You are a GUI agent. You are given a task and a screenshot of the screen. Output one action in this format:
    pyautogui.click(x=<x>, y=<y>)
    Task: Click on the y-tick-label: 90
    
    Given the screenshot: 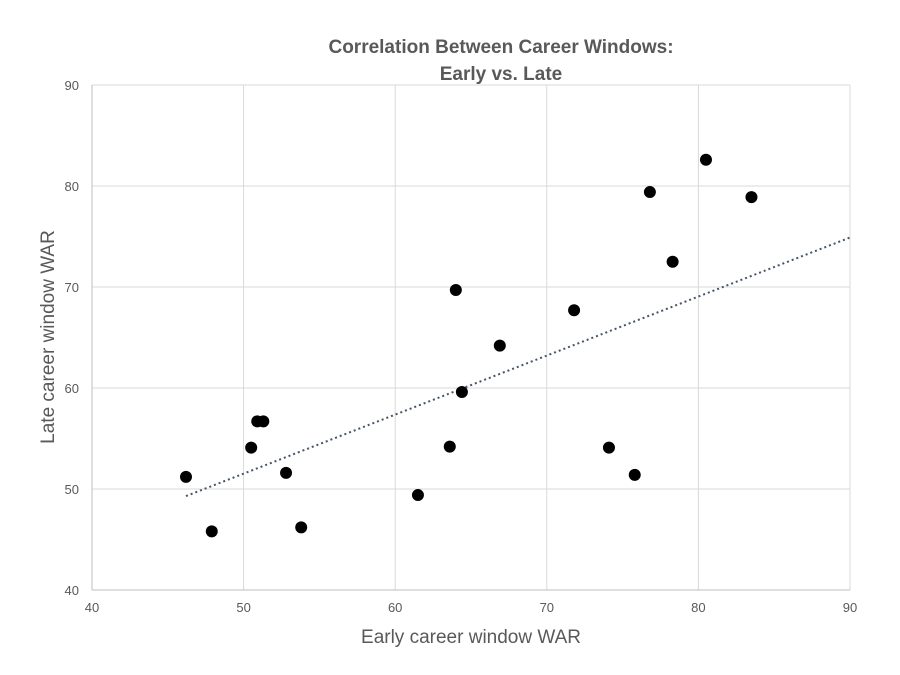 What is the action you would take?
    pyautogui.click(x=72, y=85)
    